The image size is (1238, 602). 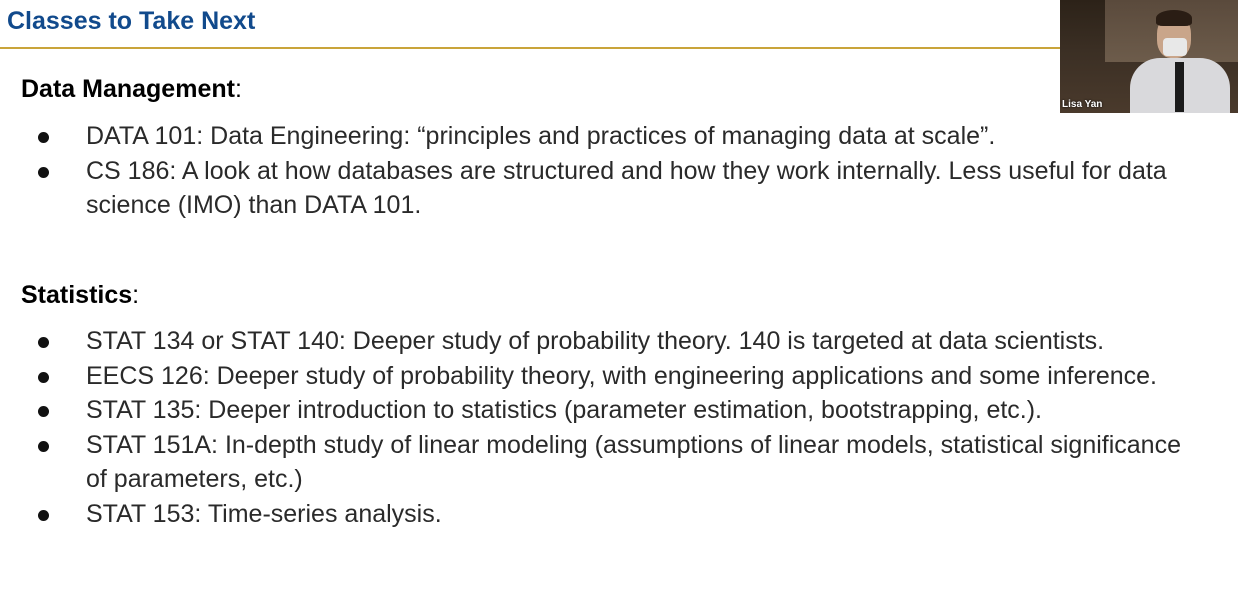 I want to click on presenter-hair, so click(x=1174, y=18).